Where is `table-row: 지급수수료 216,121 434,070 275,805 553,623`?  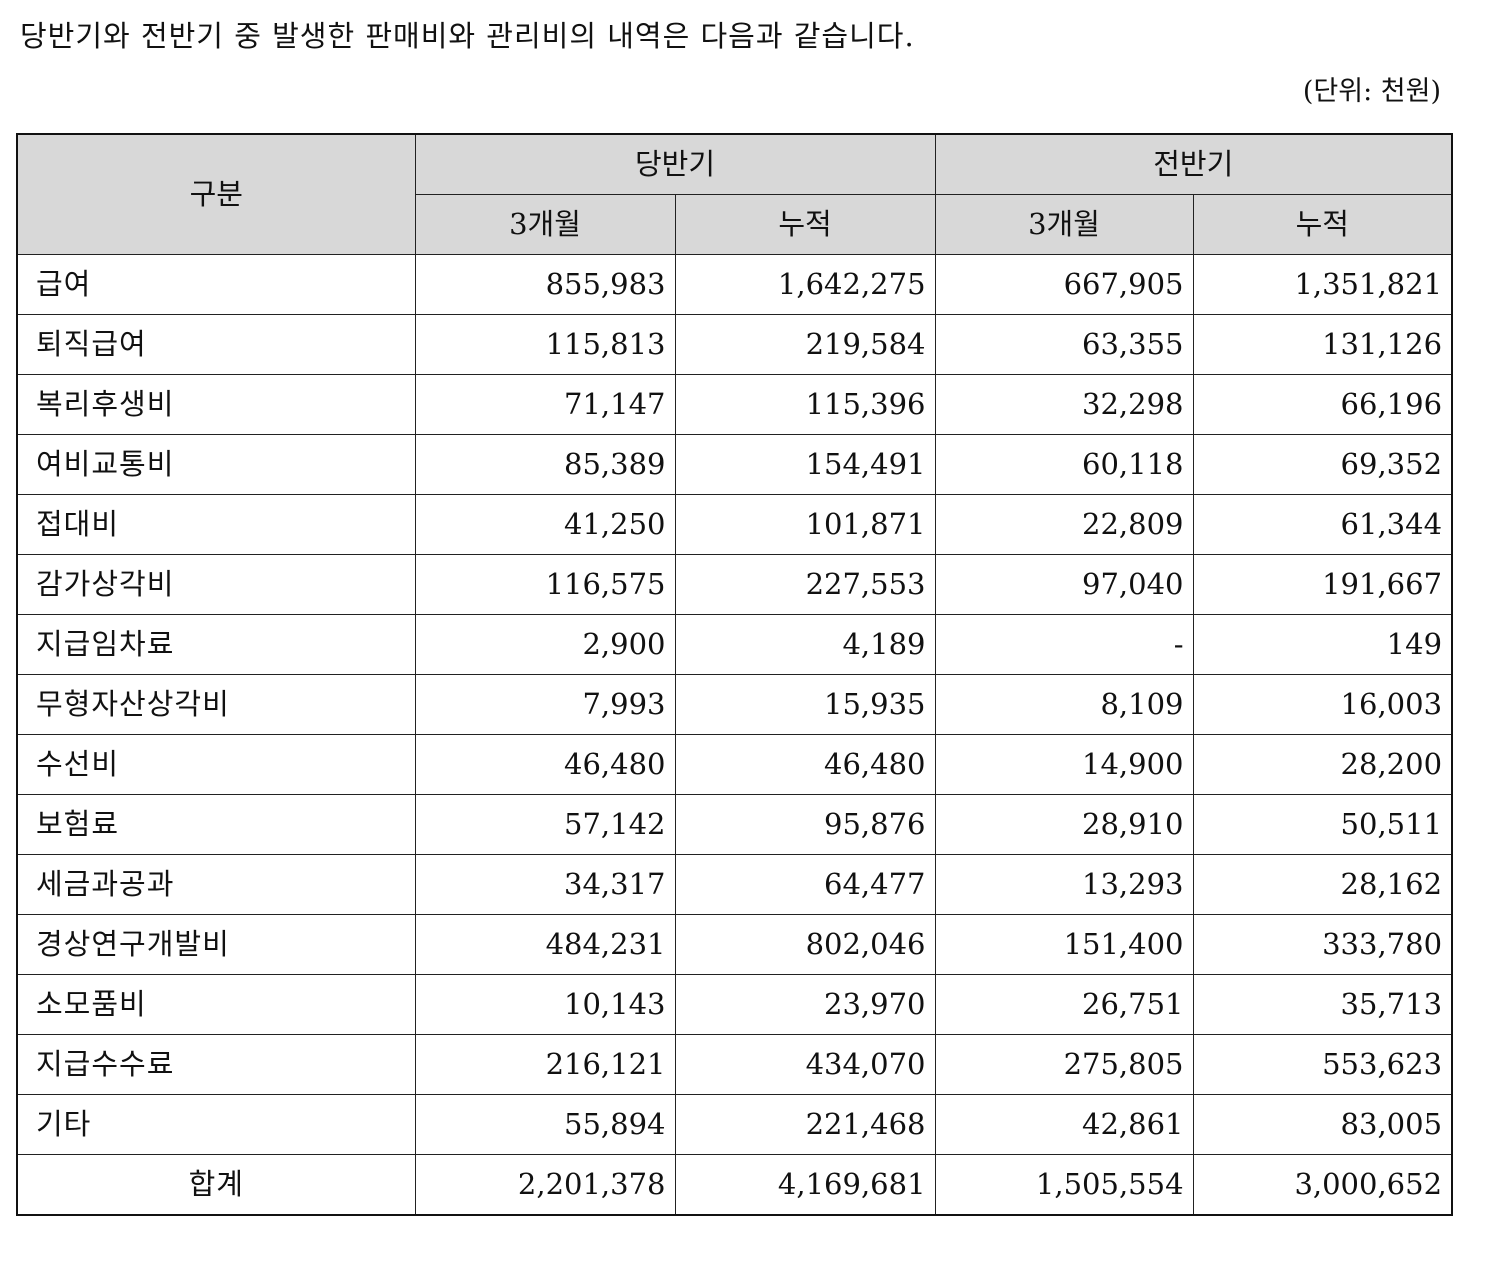
table-row: 지급수수료 216,121 434,070 275,805 553,623 is located at coordinates (734, 1064).